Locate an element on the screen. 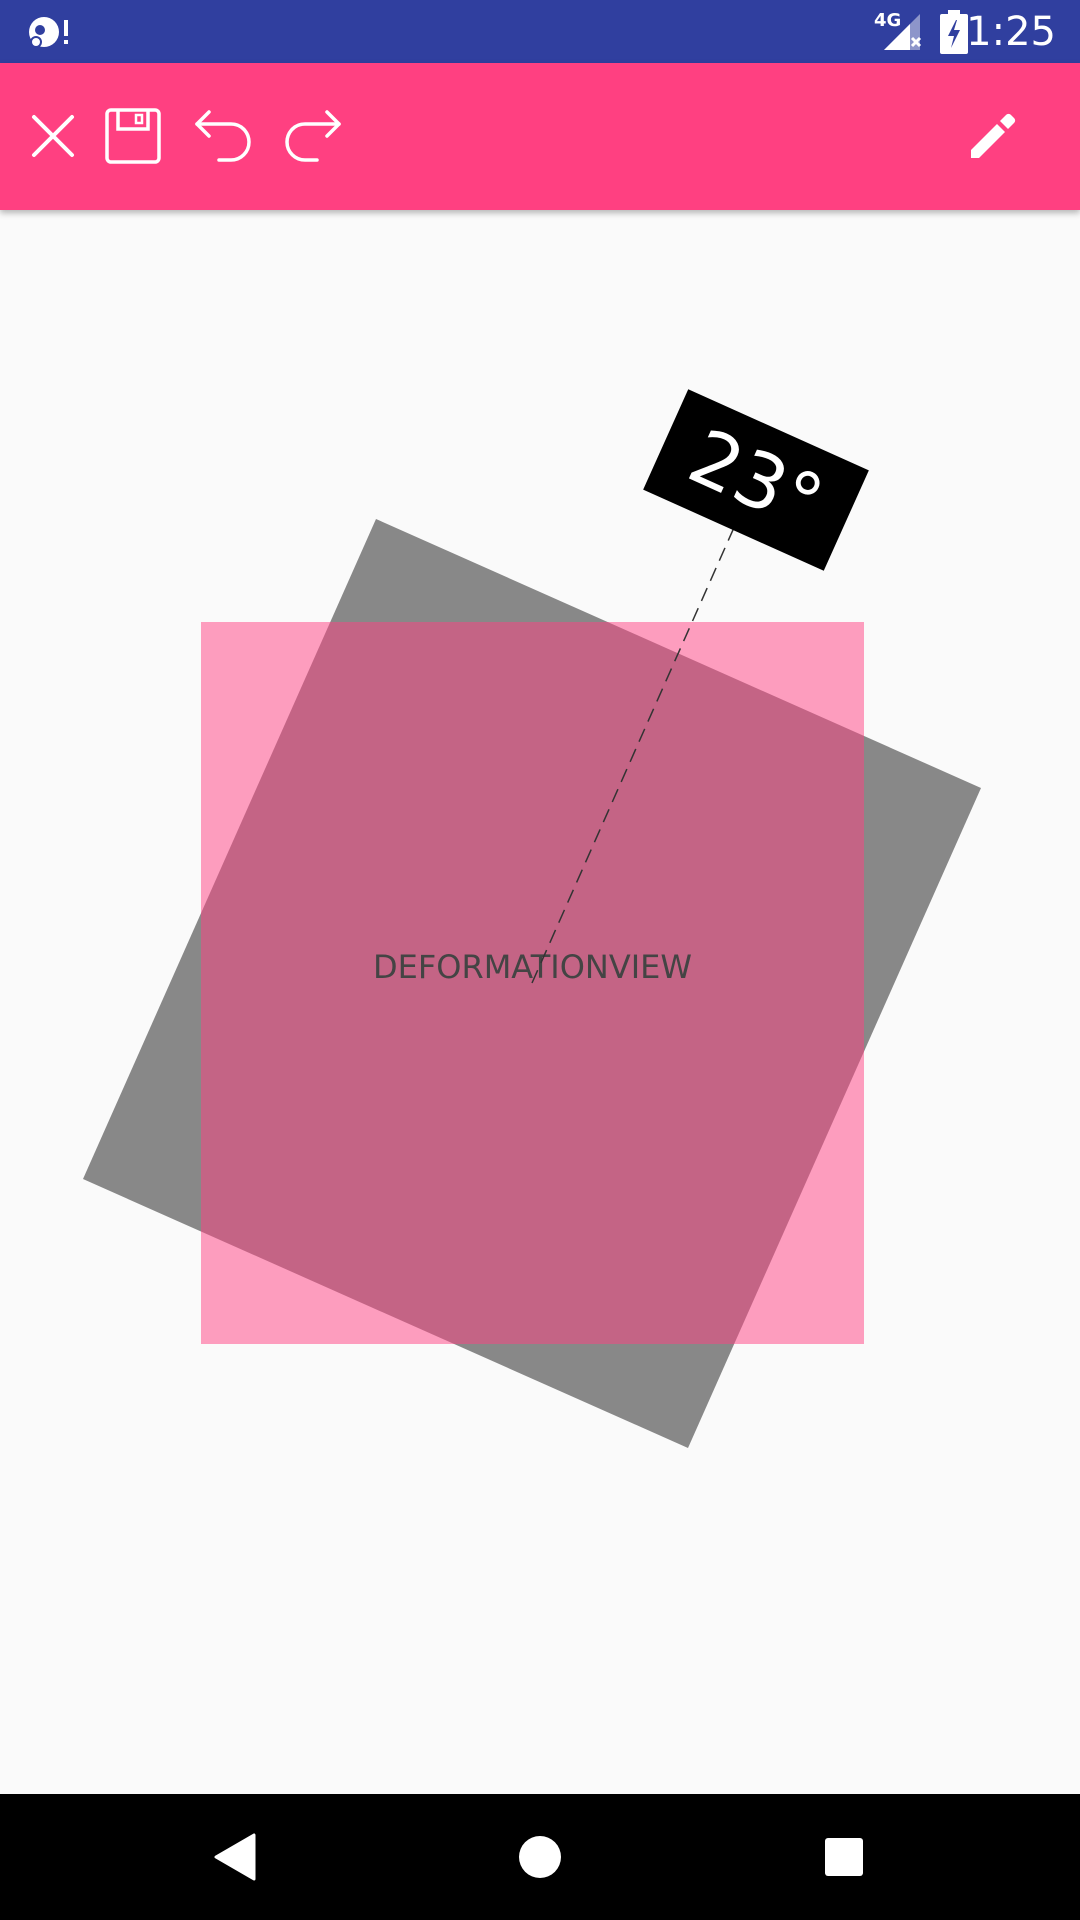 The width and height of the screenshot is (1080, 1920). save-icon is located at coordinates (133, 136).